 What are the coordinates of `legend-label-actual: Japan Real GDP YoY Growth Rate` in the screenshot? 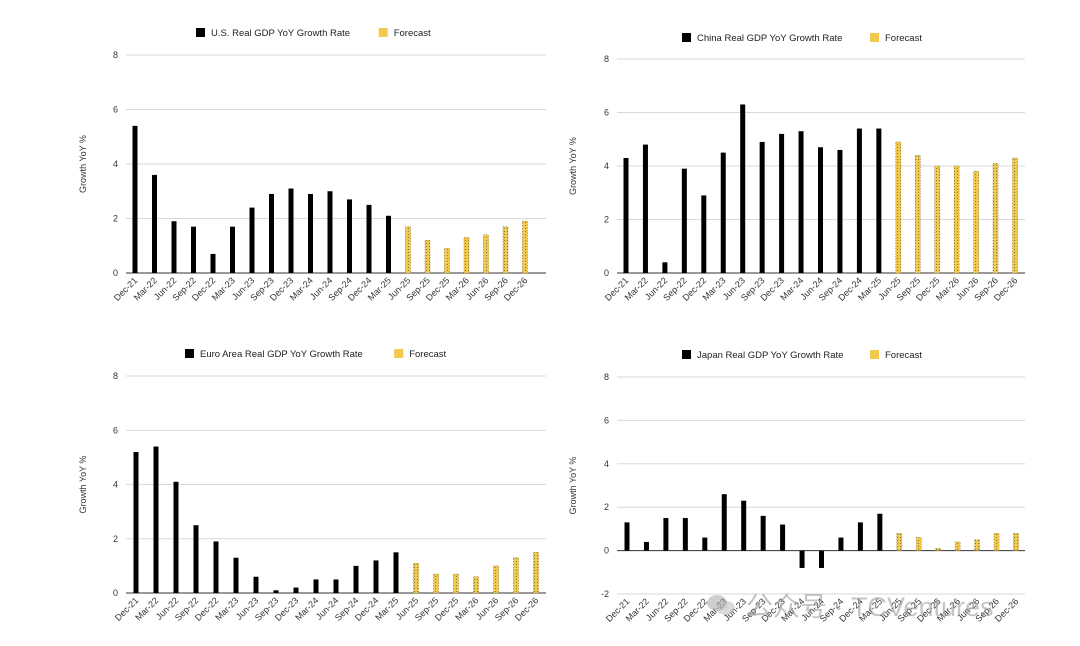 It's located at (770, 355).